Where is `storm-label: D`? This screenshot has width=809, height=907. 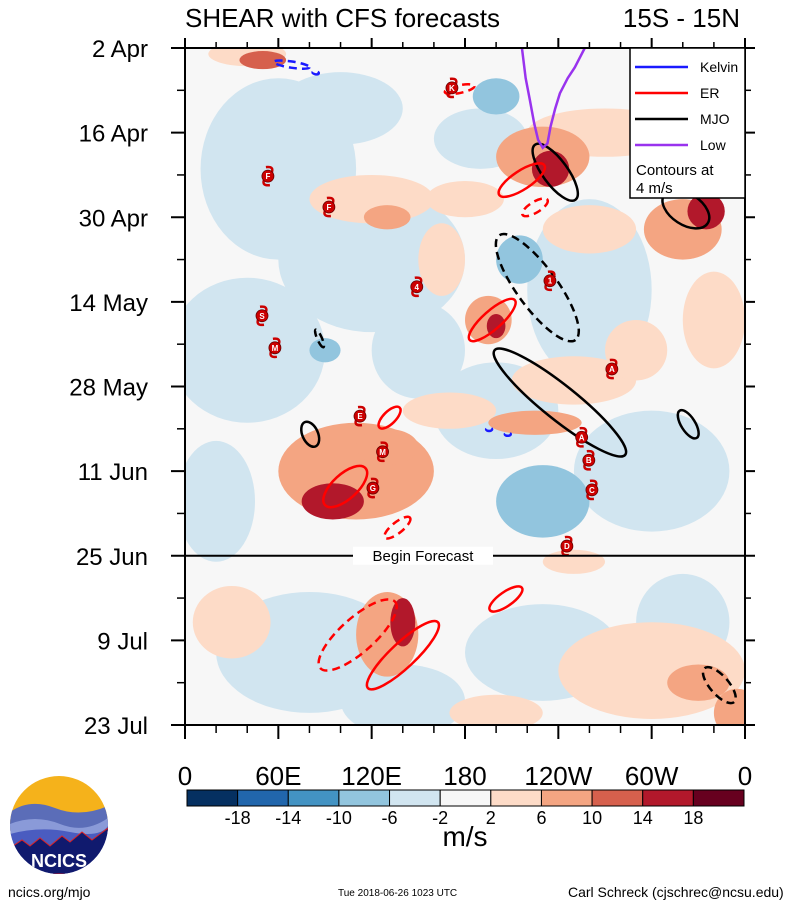
storm-label: D is located at coordinates (567, 546).